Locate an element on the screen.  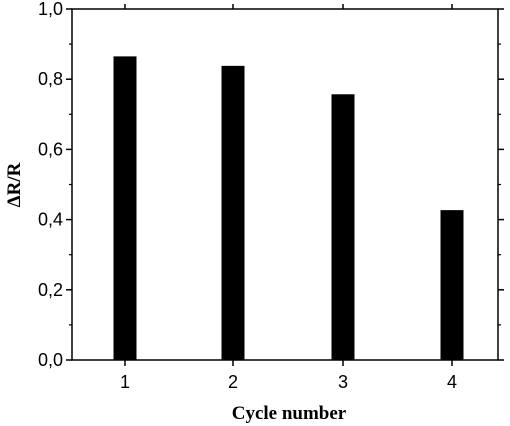
y-axis-title: ΔR/R is located at coordinates (14, 184).